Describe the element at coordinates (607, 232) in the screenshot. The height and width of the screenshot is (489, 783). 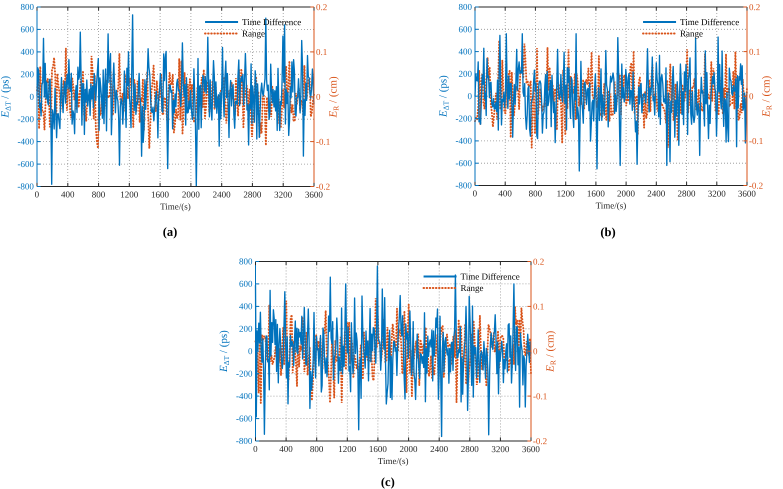
I see `svg-text: (b)` at that location.